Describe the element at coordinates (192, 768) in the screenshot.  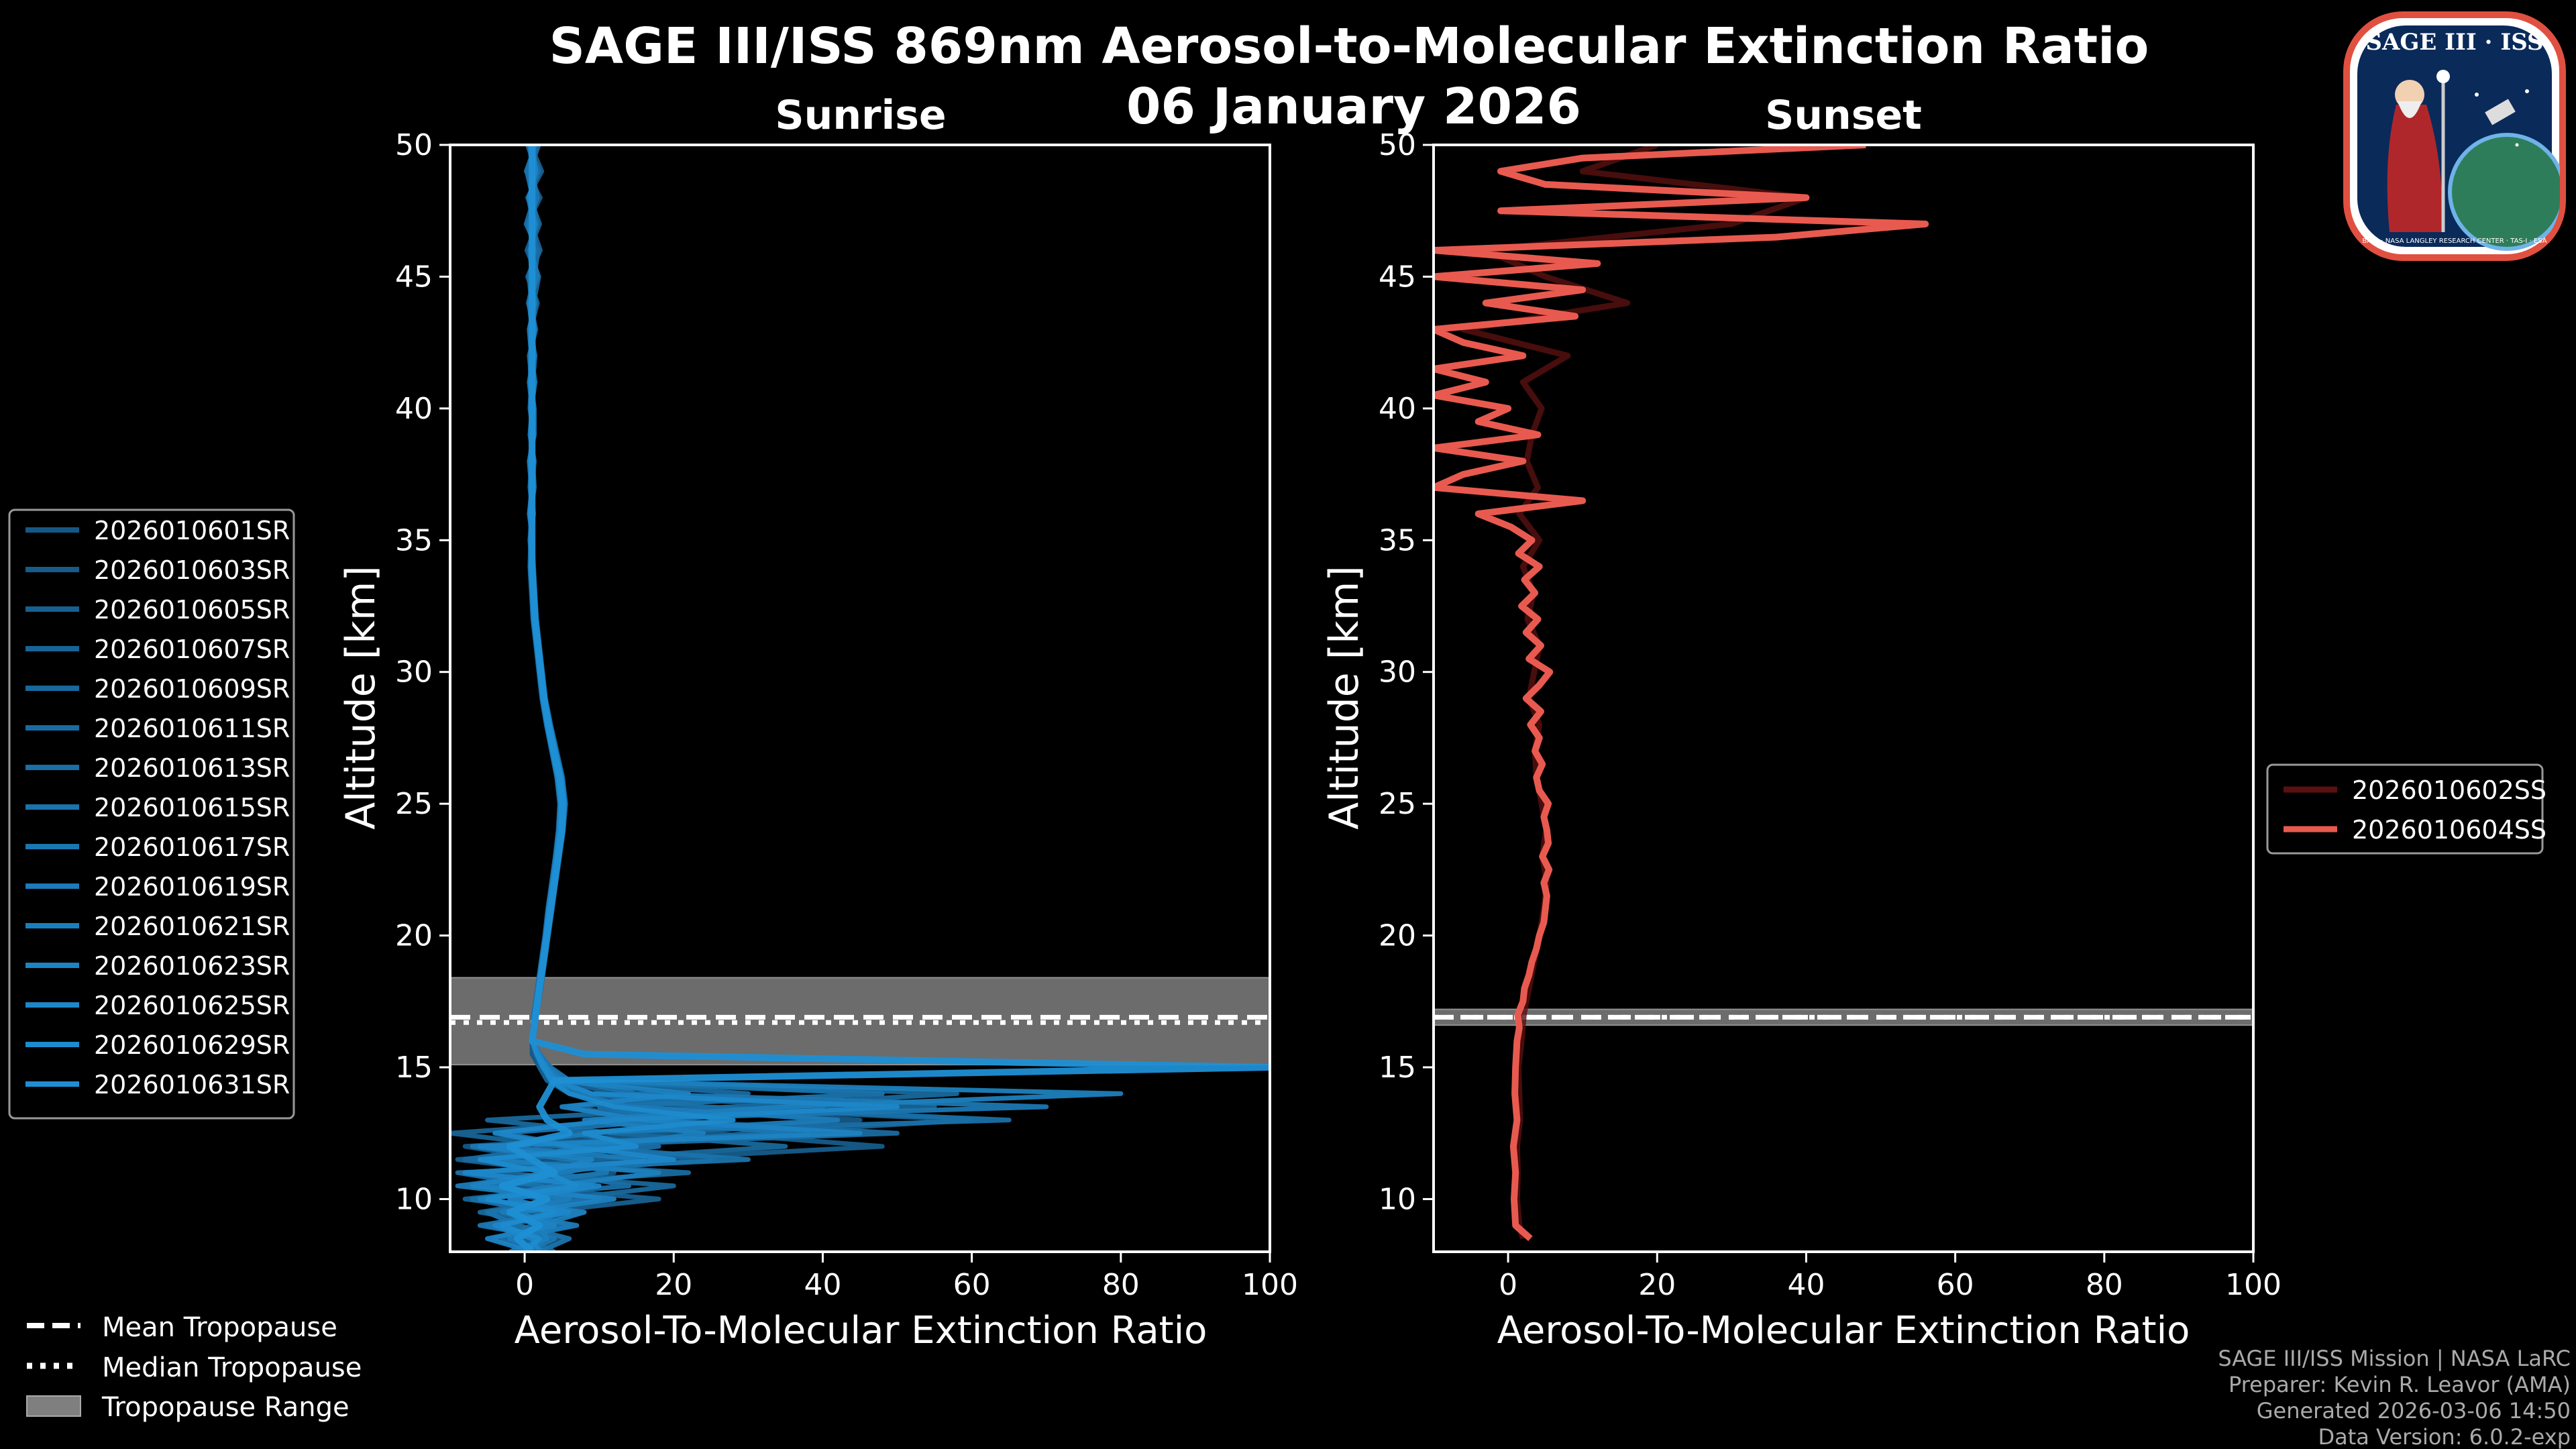
I see `legend-label-2026010613SR: 2026010613SR` at that location.